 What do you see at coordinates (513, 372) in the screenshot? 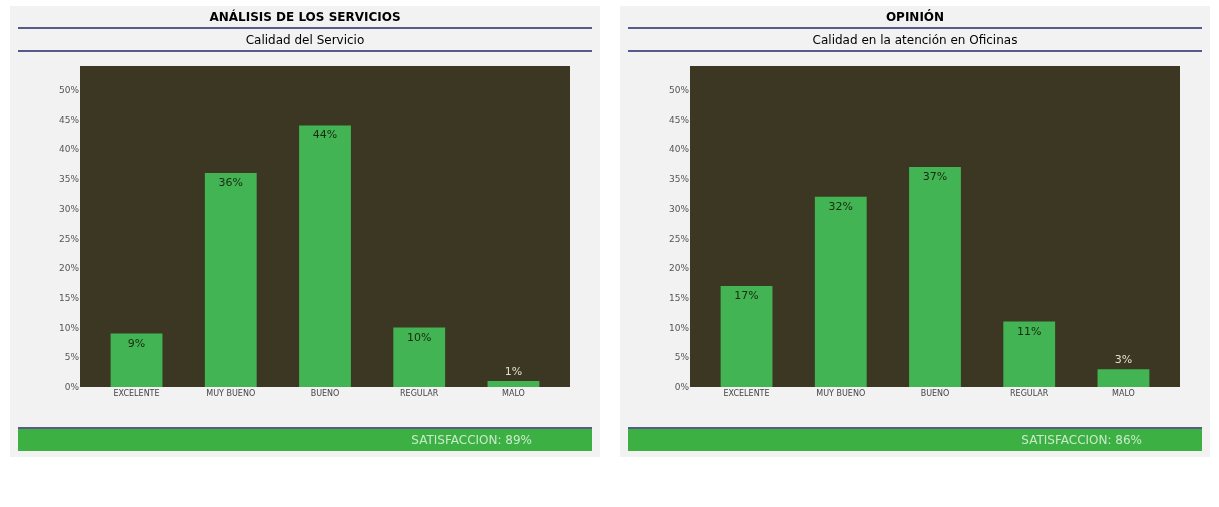
I see `data-label: 1%` at bounding box center [513, 372].